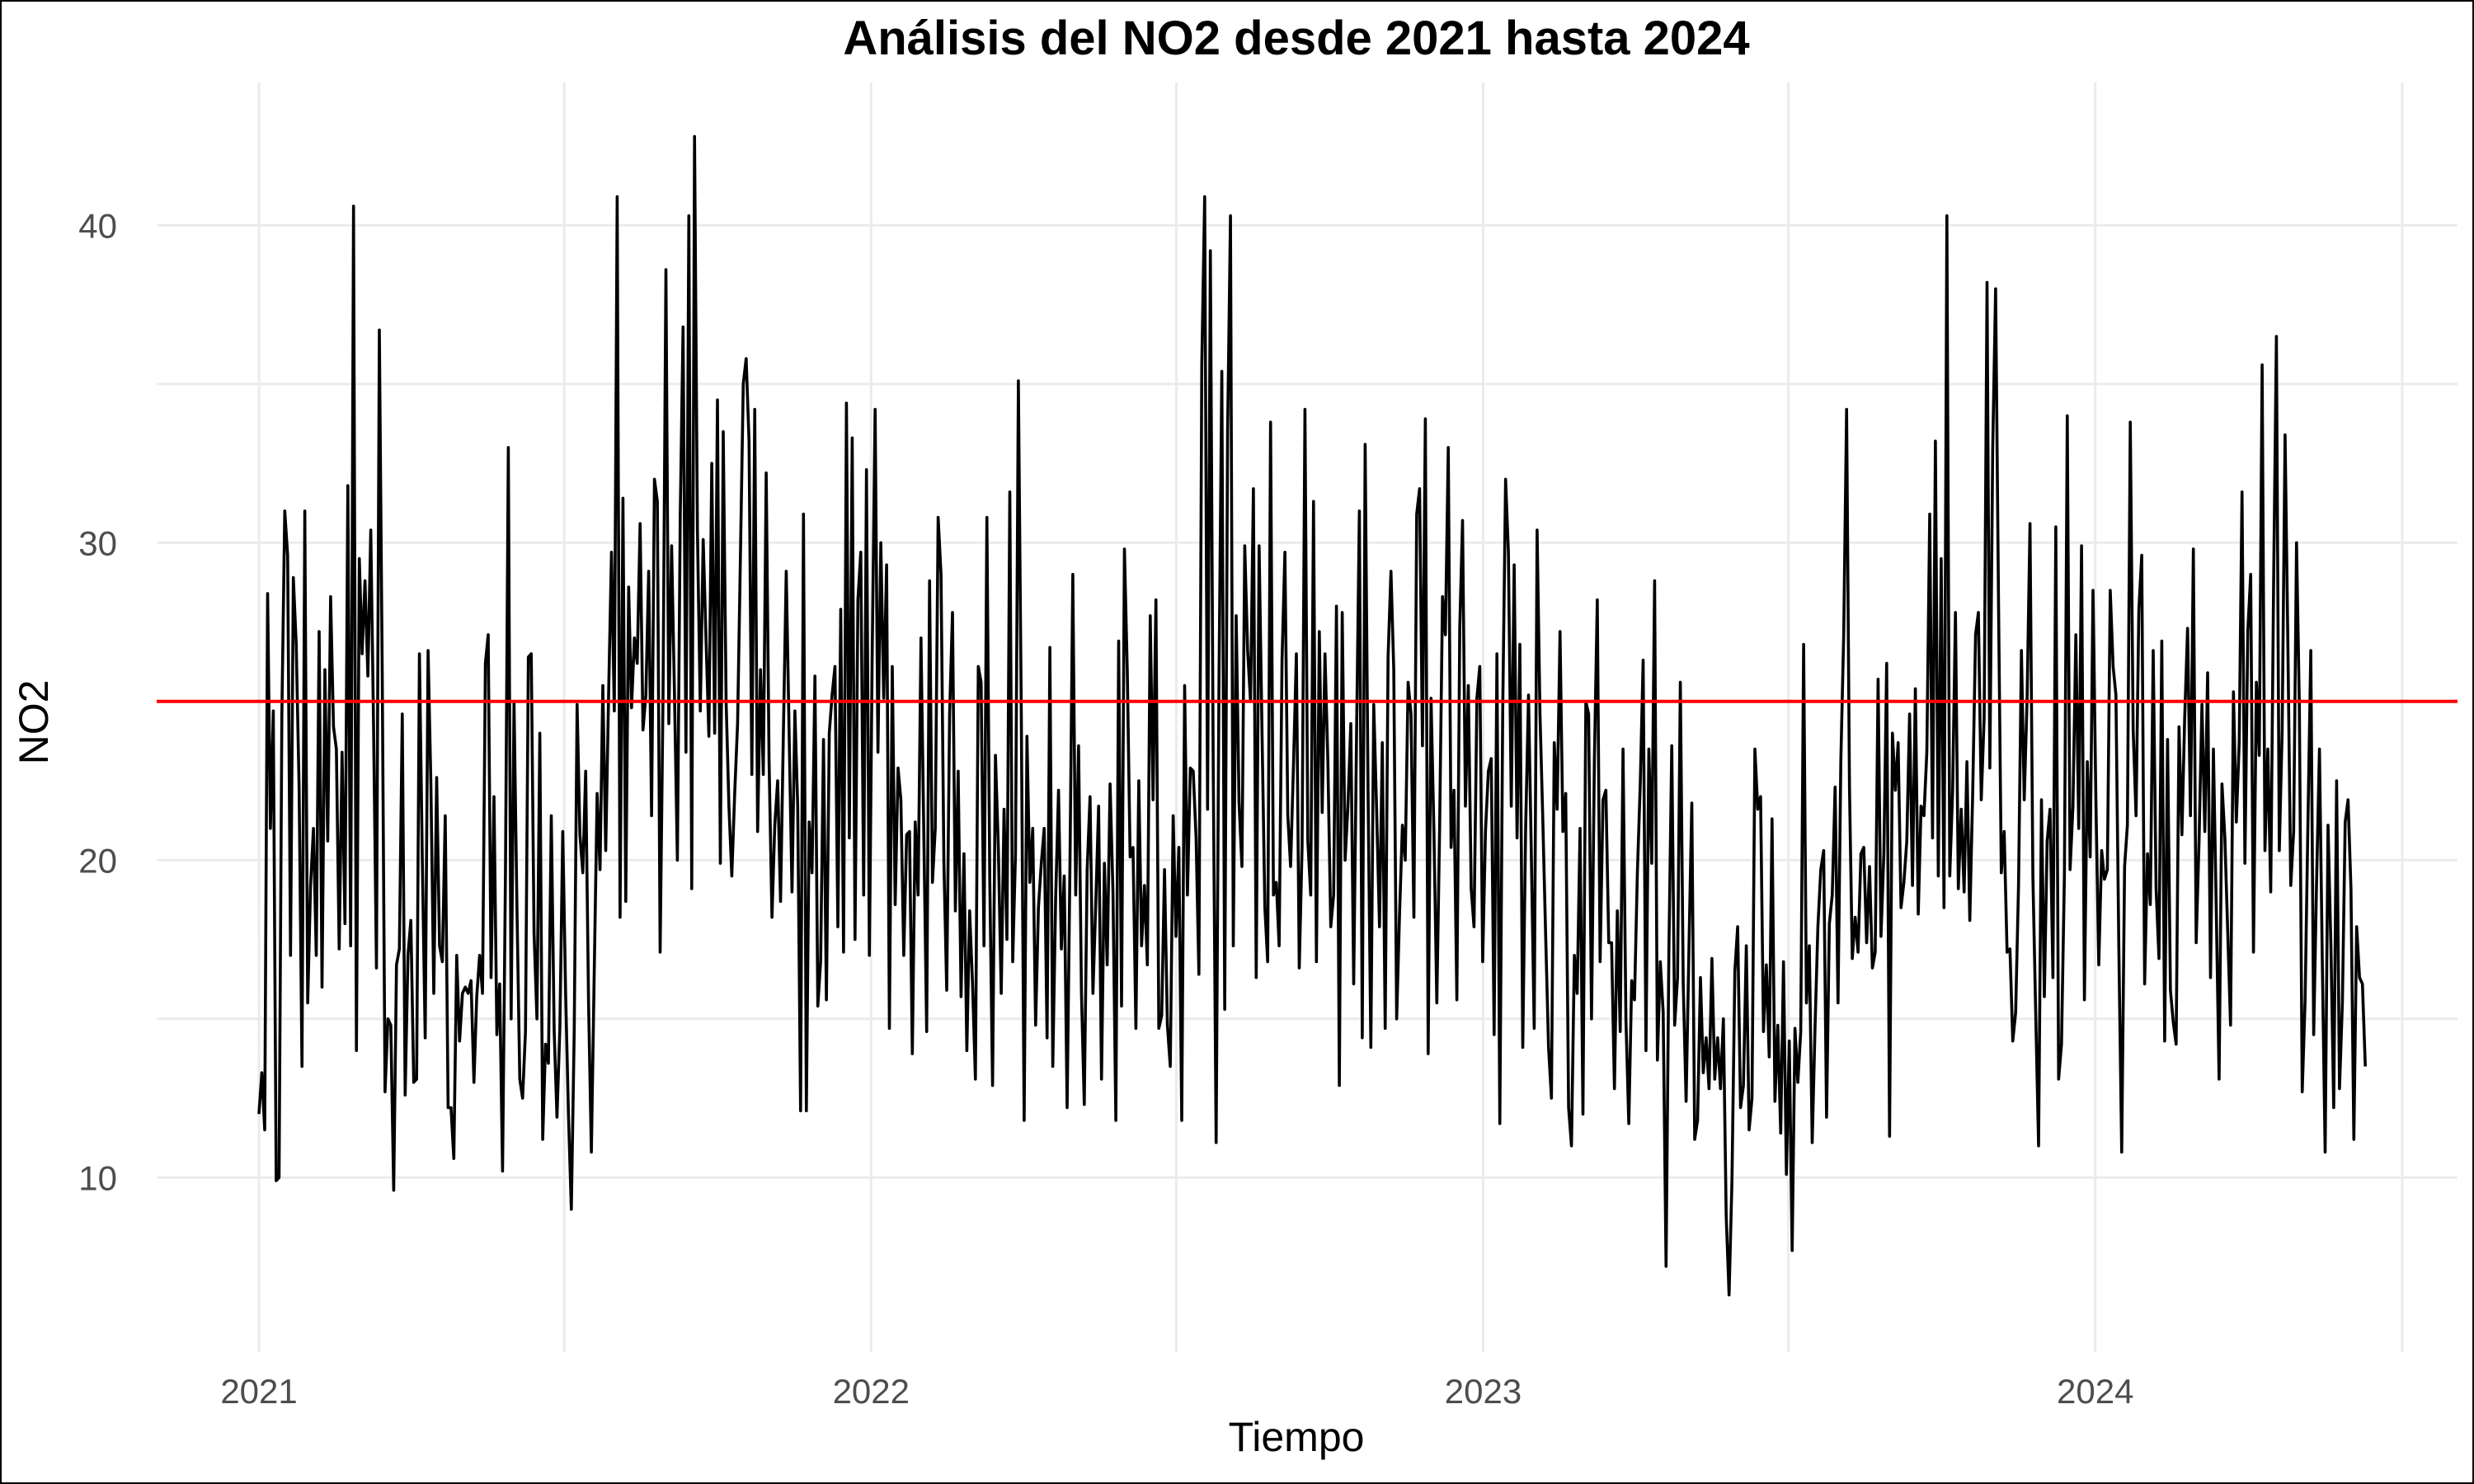  I want to click on x-tick-label: 2024, so click(2095, 1391).